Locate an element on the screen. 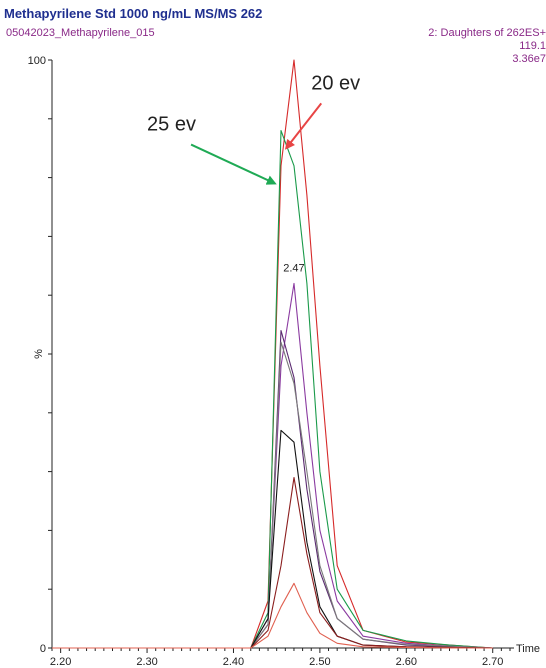  sample-name: 05042023_Methapyrilene_015 is located at coordinates (80, 33).